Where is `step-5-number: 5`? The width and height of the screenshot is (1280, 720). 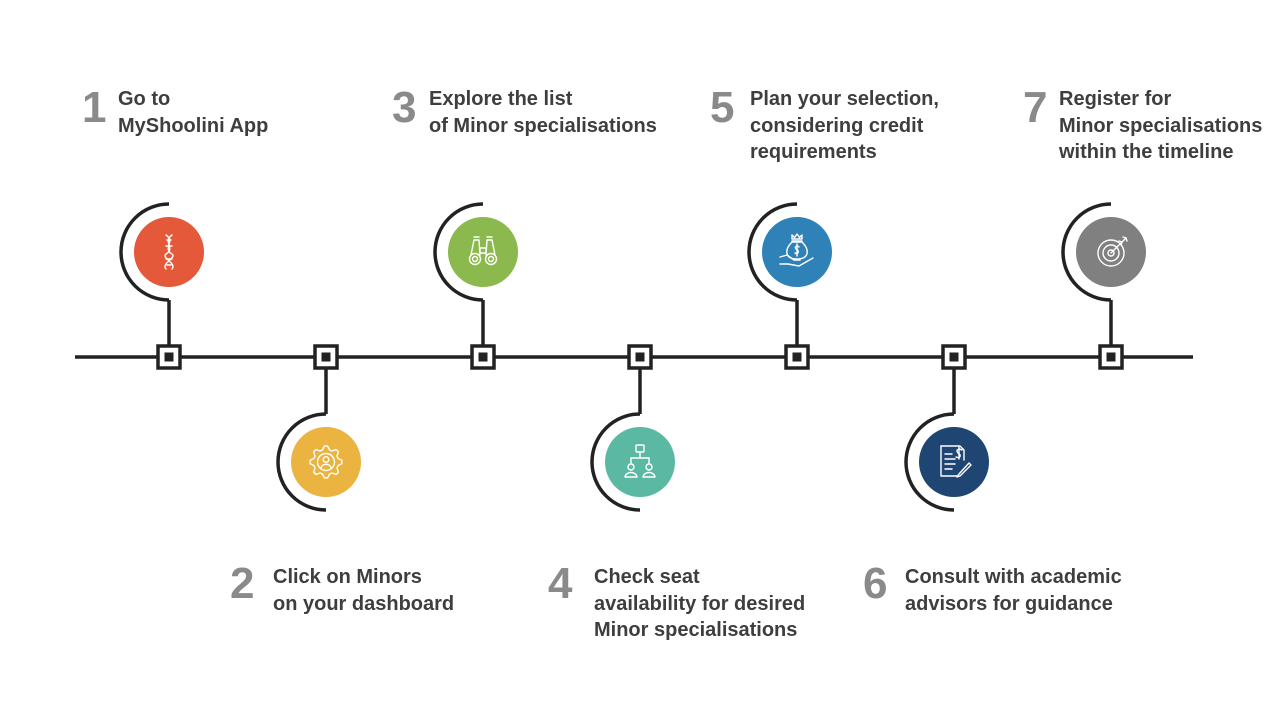 step-5-number: 5 is located at coordinates (722, 107).